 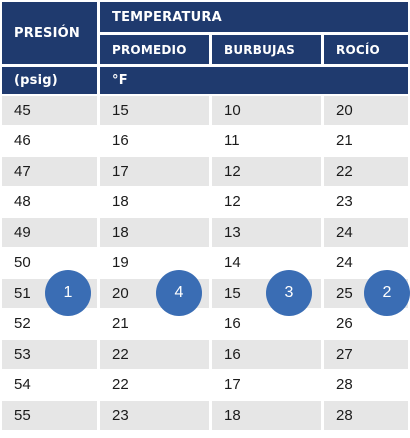 What do you see at coordinates (51, 322) in the screenshot?
I see `cell-presion: 52` at bounding box center [51, 322].